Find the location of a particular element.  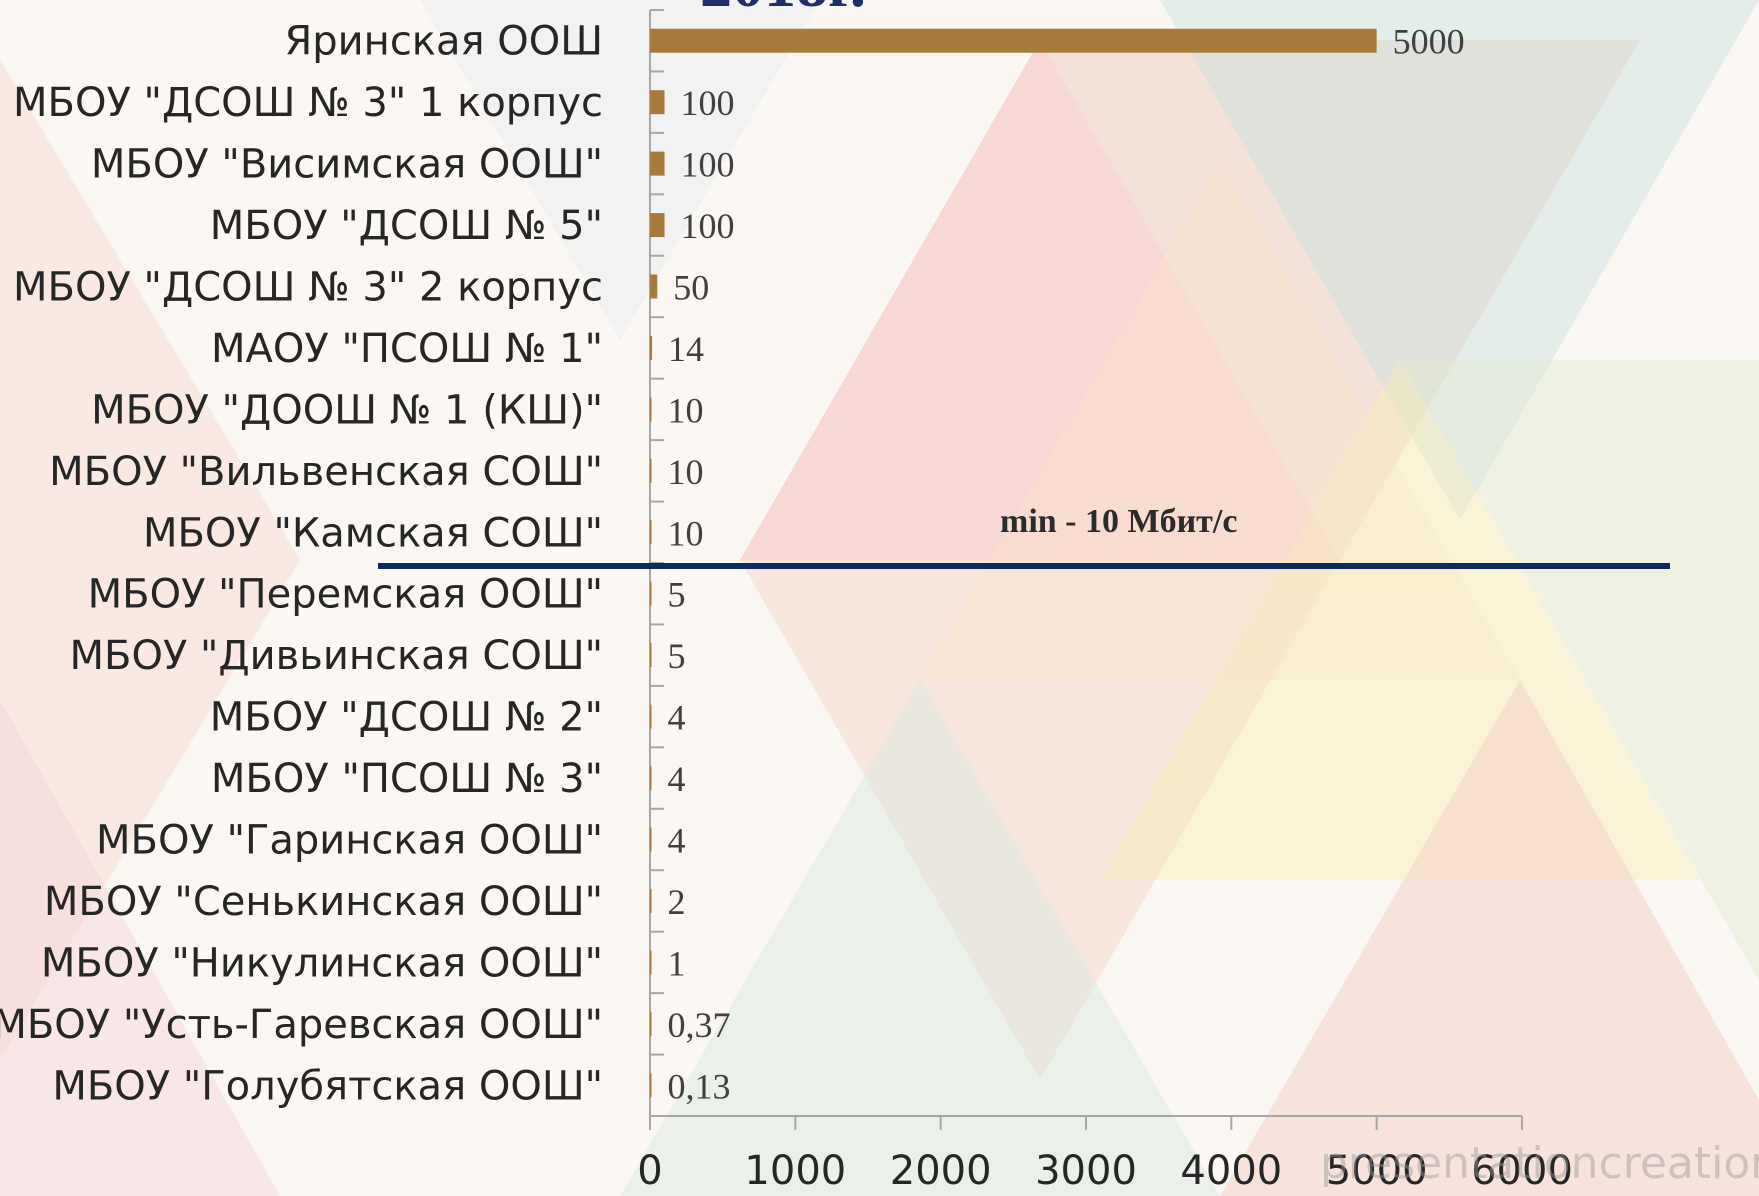

header-title: 2018г. is located at coordinates (783, 11).